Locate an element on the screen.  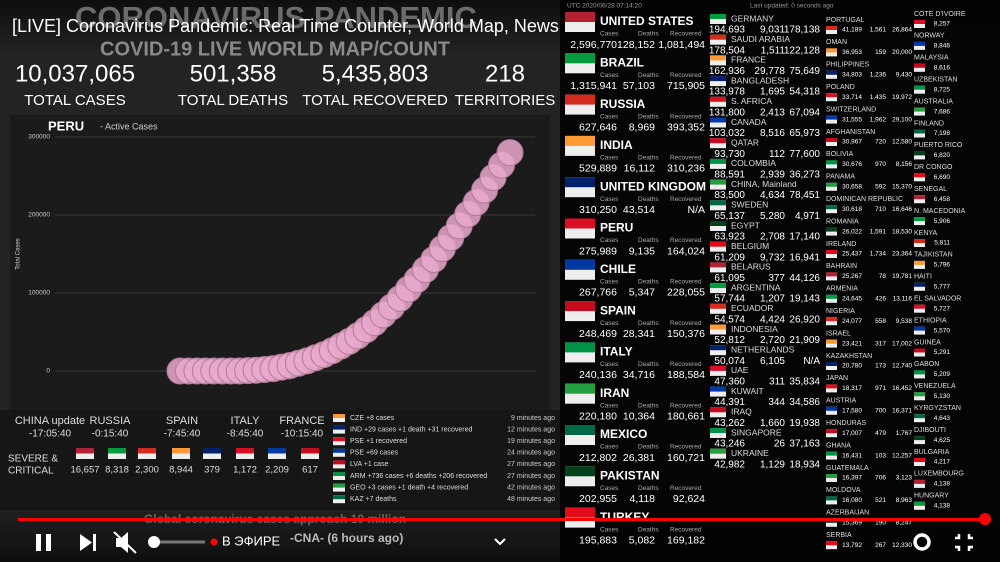
progress-handle is located at coordinates (985, 519).